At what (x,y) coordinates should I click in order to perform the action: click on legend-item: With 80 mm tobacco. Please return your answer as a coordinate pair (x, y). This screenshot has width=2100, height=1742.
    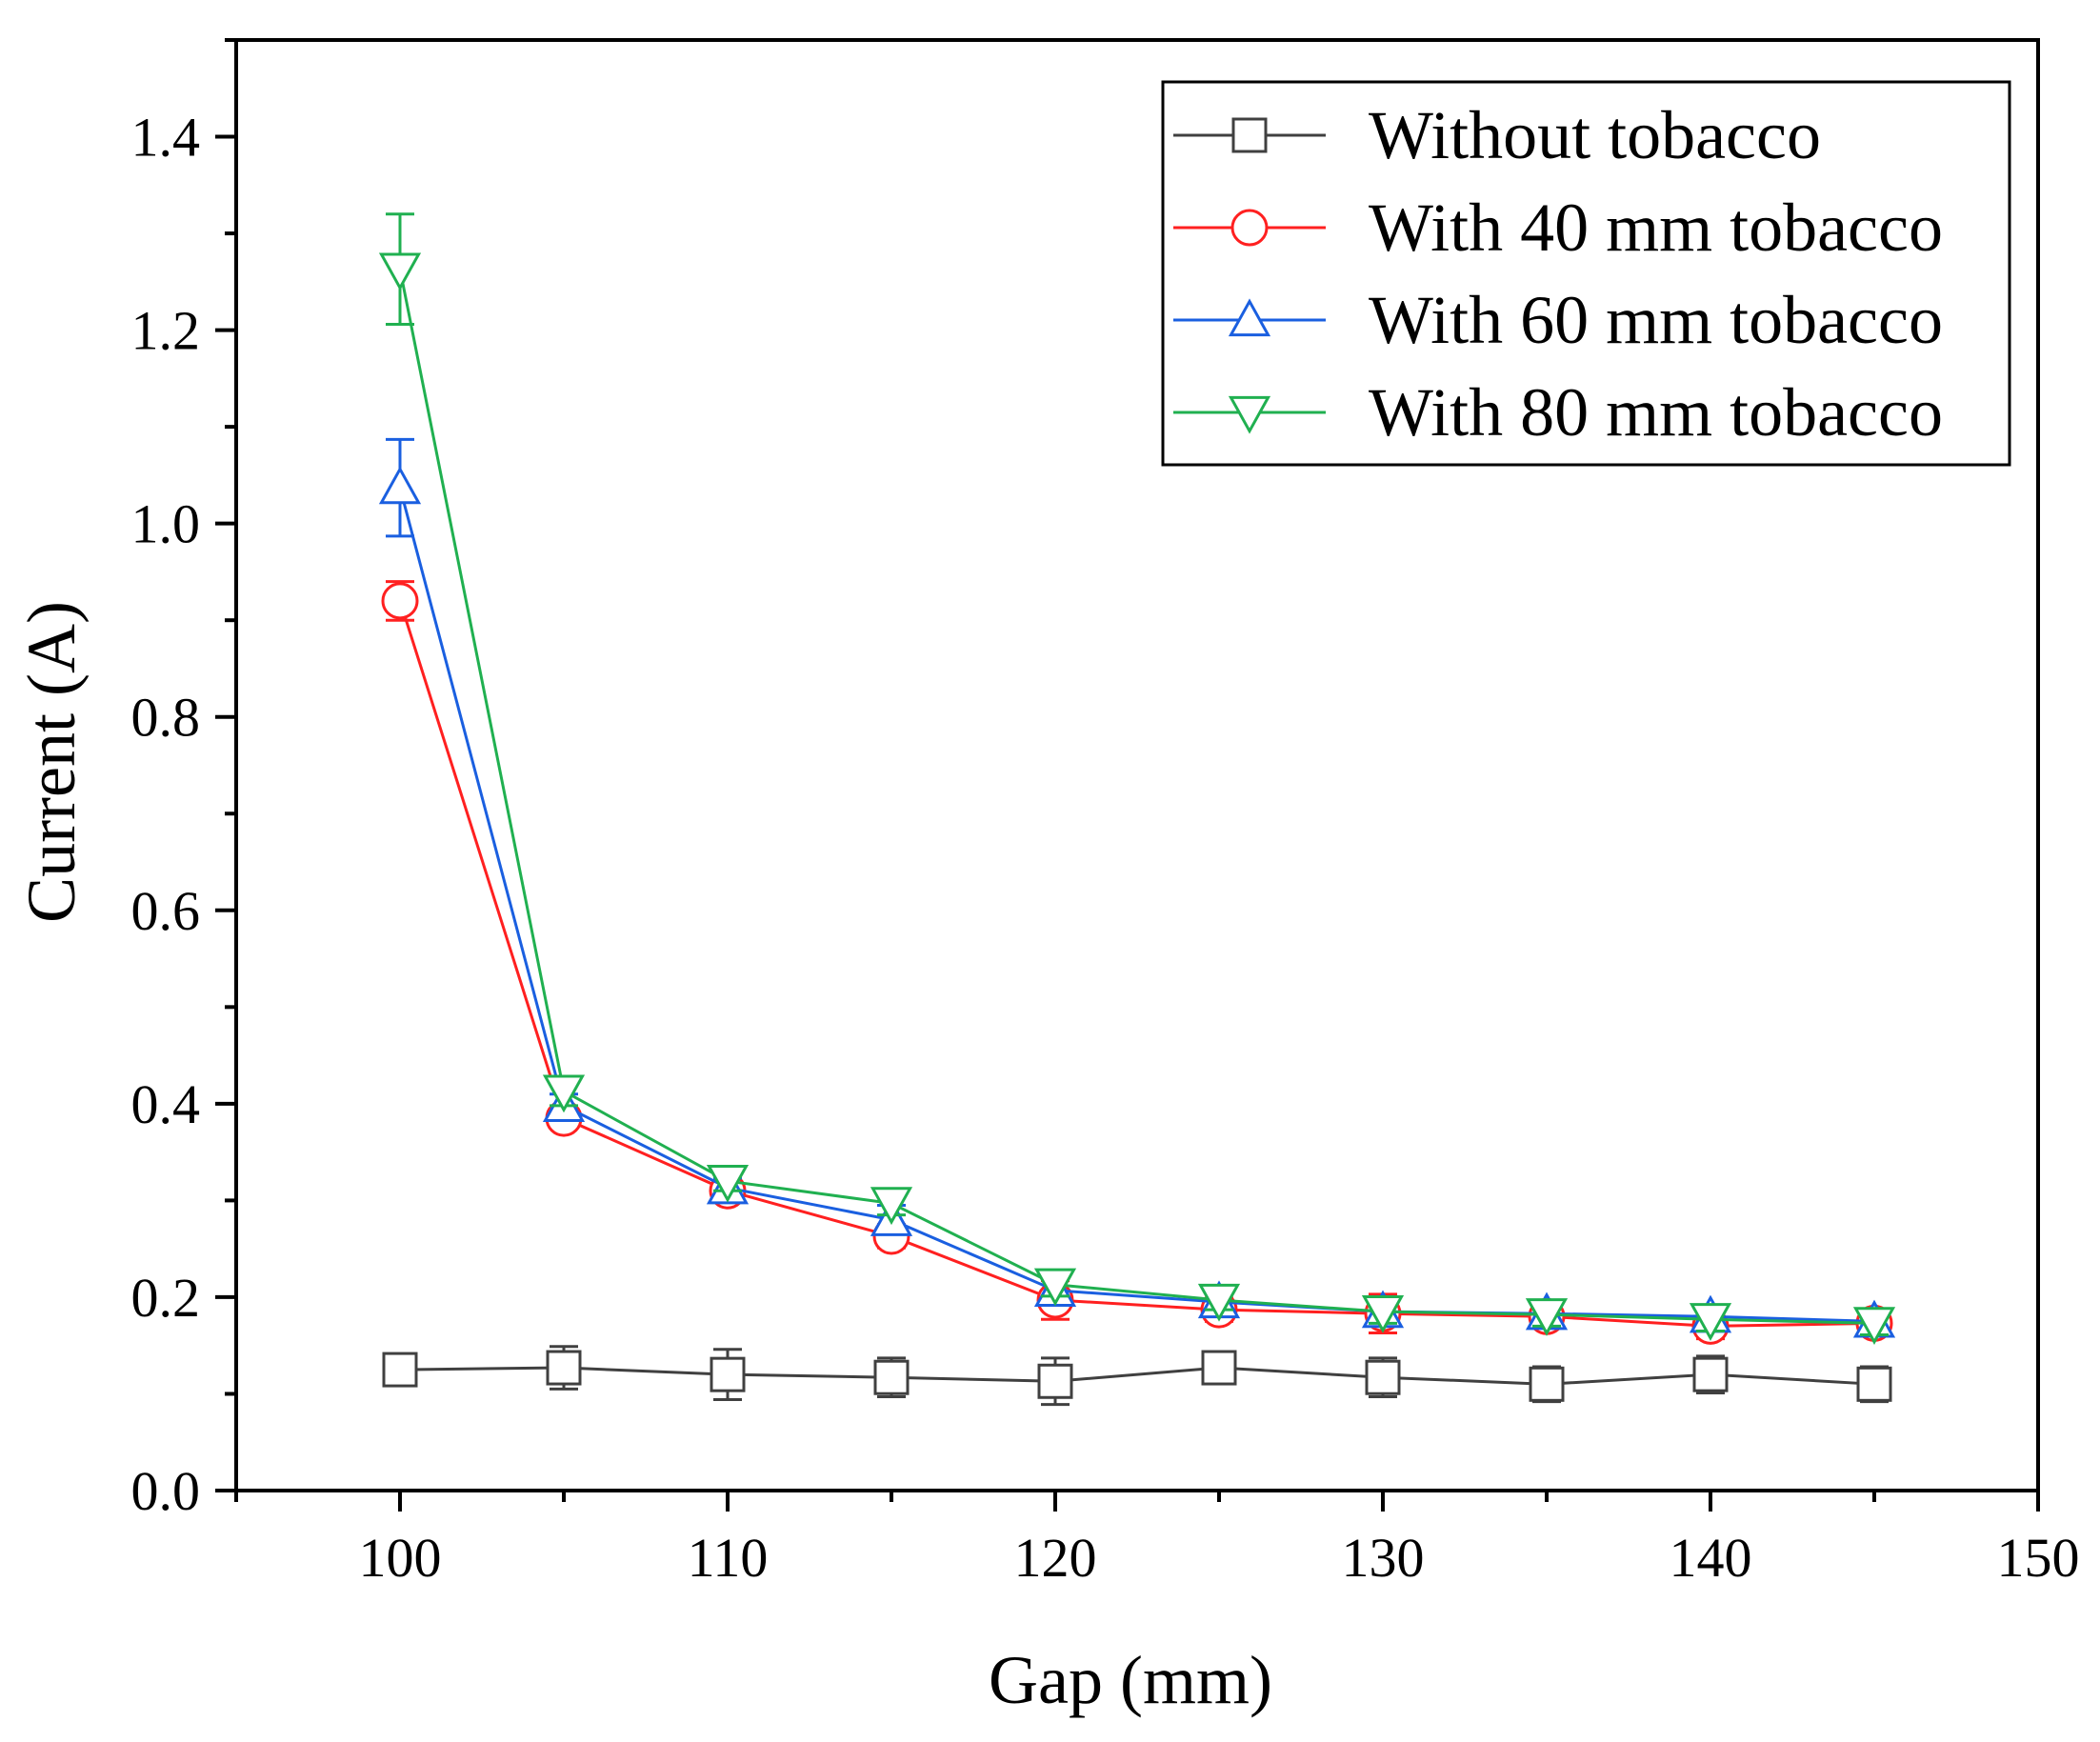
    Looking at the image, I should click on (1558, 412).